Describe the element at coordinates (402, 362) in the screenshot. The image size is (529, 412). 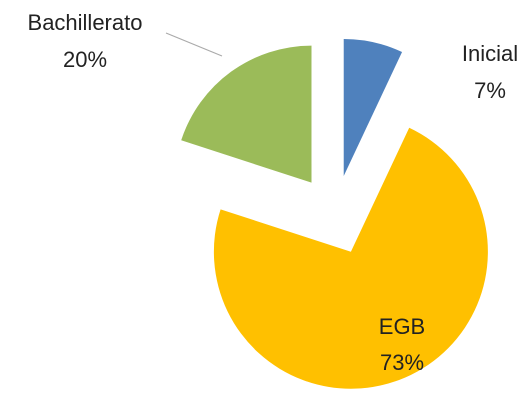
I see `slice-value-label: 73%` at that location.